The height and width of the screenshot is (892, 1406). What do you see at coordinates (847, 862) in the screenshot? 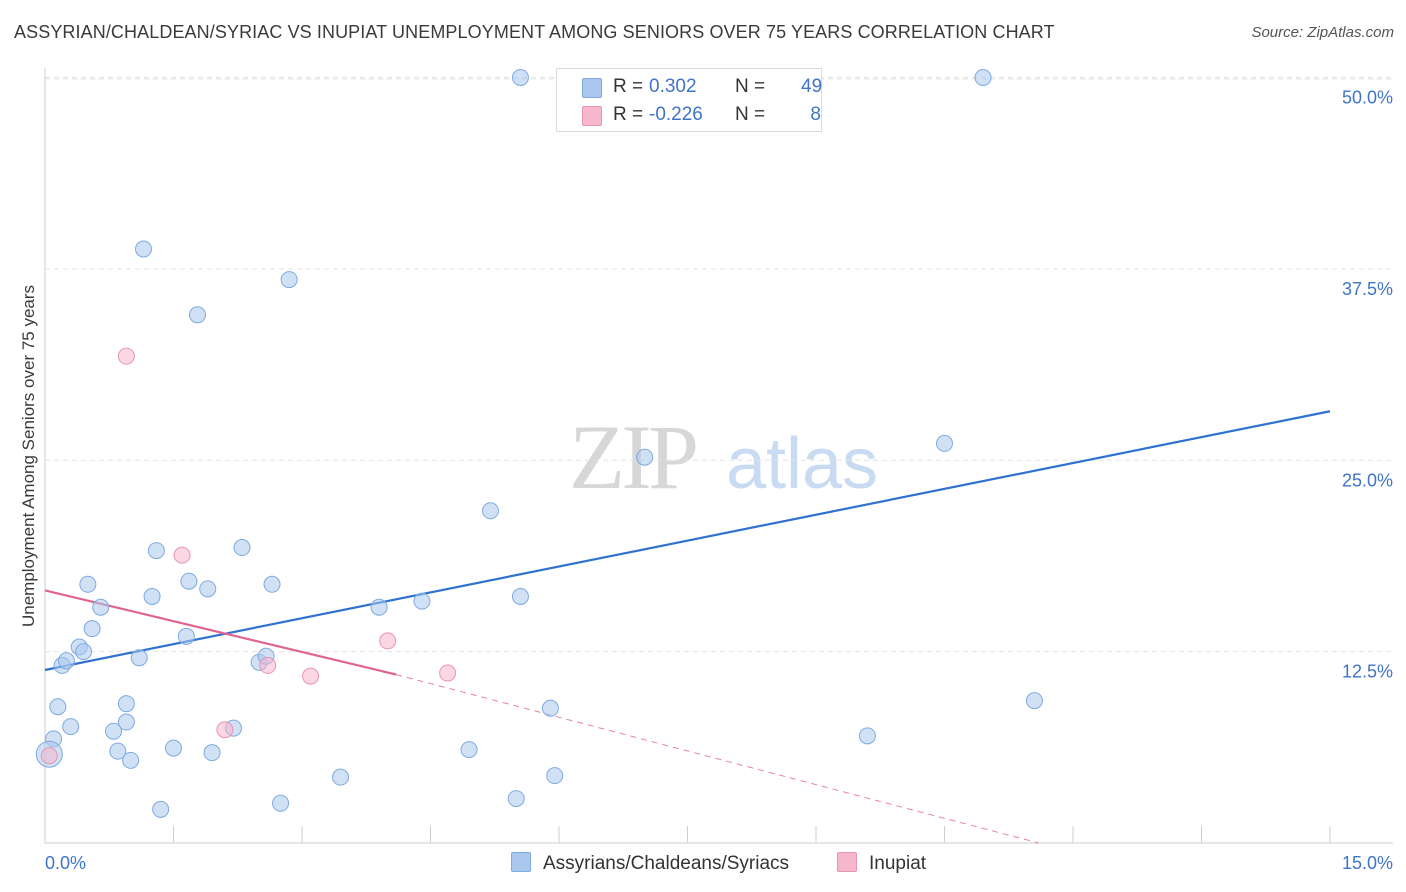
I see `legend-swatch-inupiat` at bounding box center [847, 862].